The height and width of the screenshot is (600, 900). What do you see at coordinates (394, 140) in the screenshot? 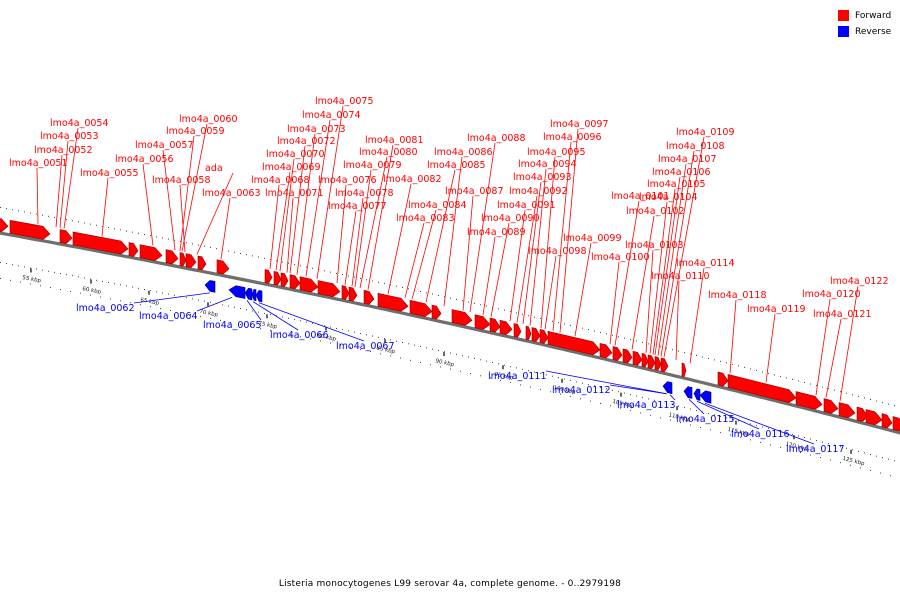
I see `forward-gene-label: lmo4a_0081` at bounding box center [394, 140].